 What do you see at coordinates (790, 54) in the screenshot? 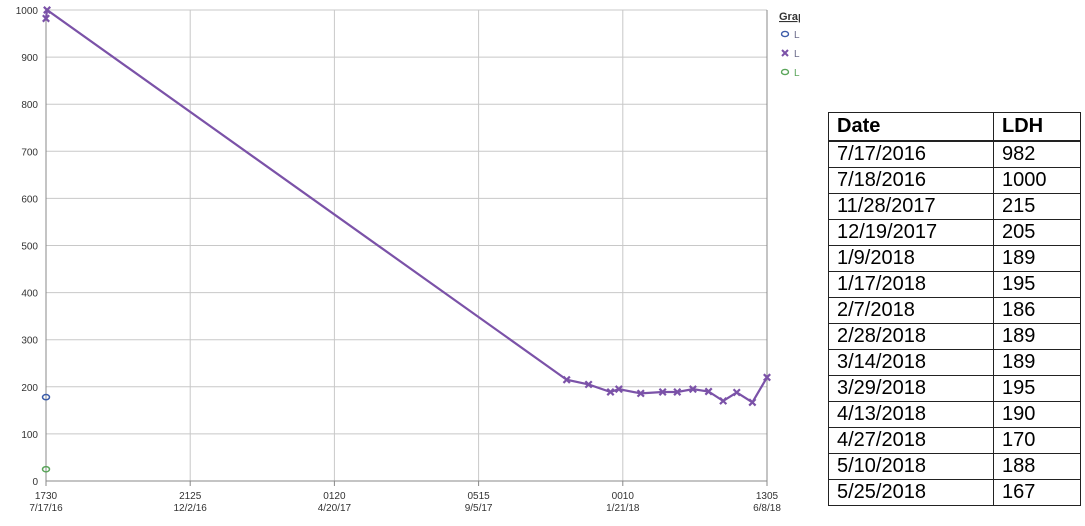
I see `legend-entry: LDH` at bounding box center [790, 54].